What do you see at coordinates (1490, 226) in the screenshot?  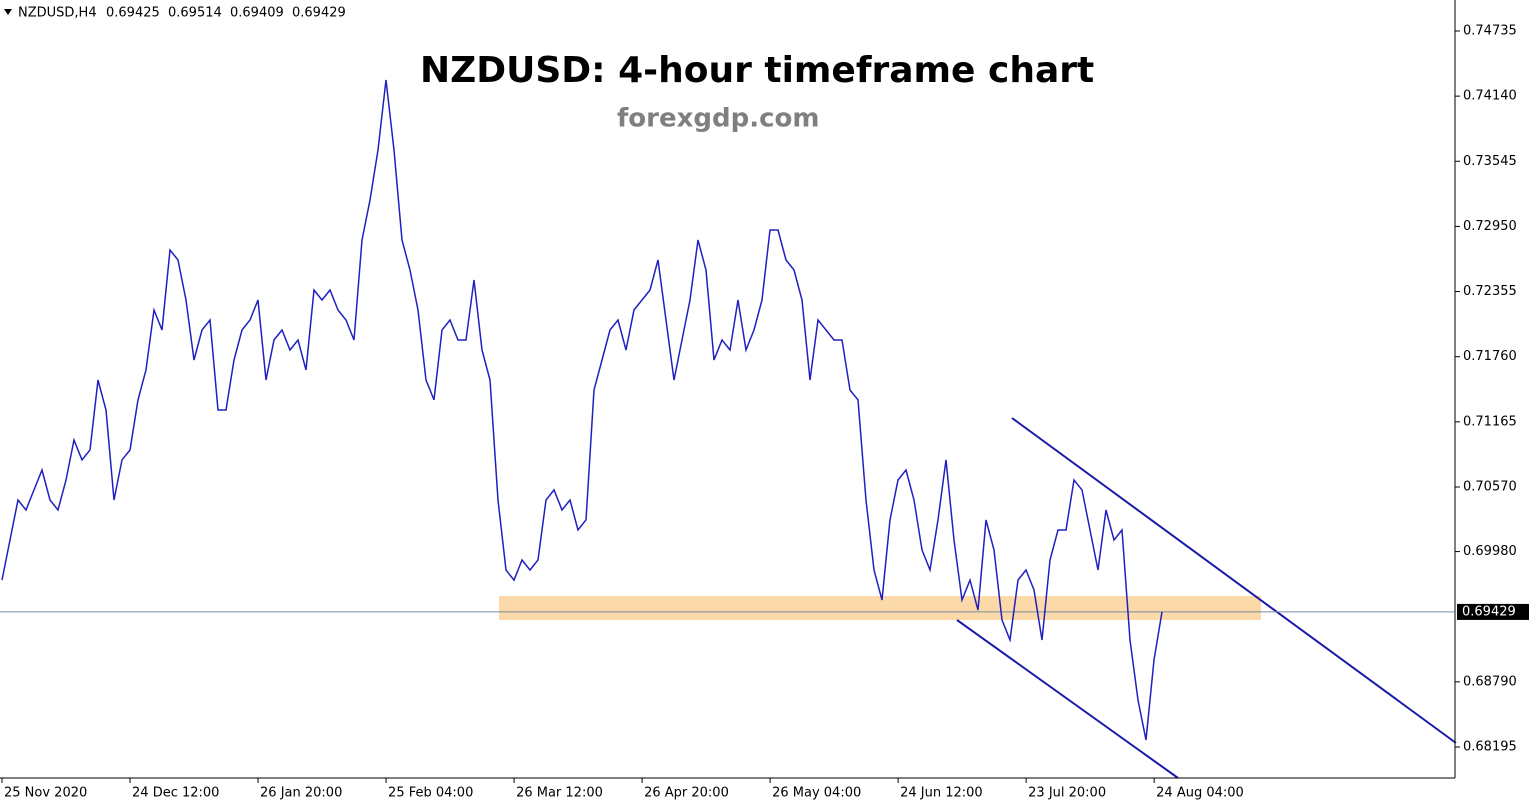 I see `y-tick-label: 0.72950` at bounding box center [1490, 226].